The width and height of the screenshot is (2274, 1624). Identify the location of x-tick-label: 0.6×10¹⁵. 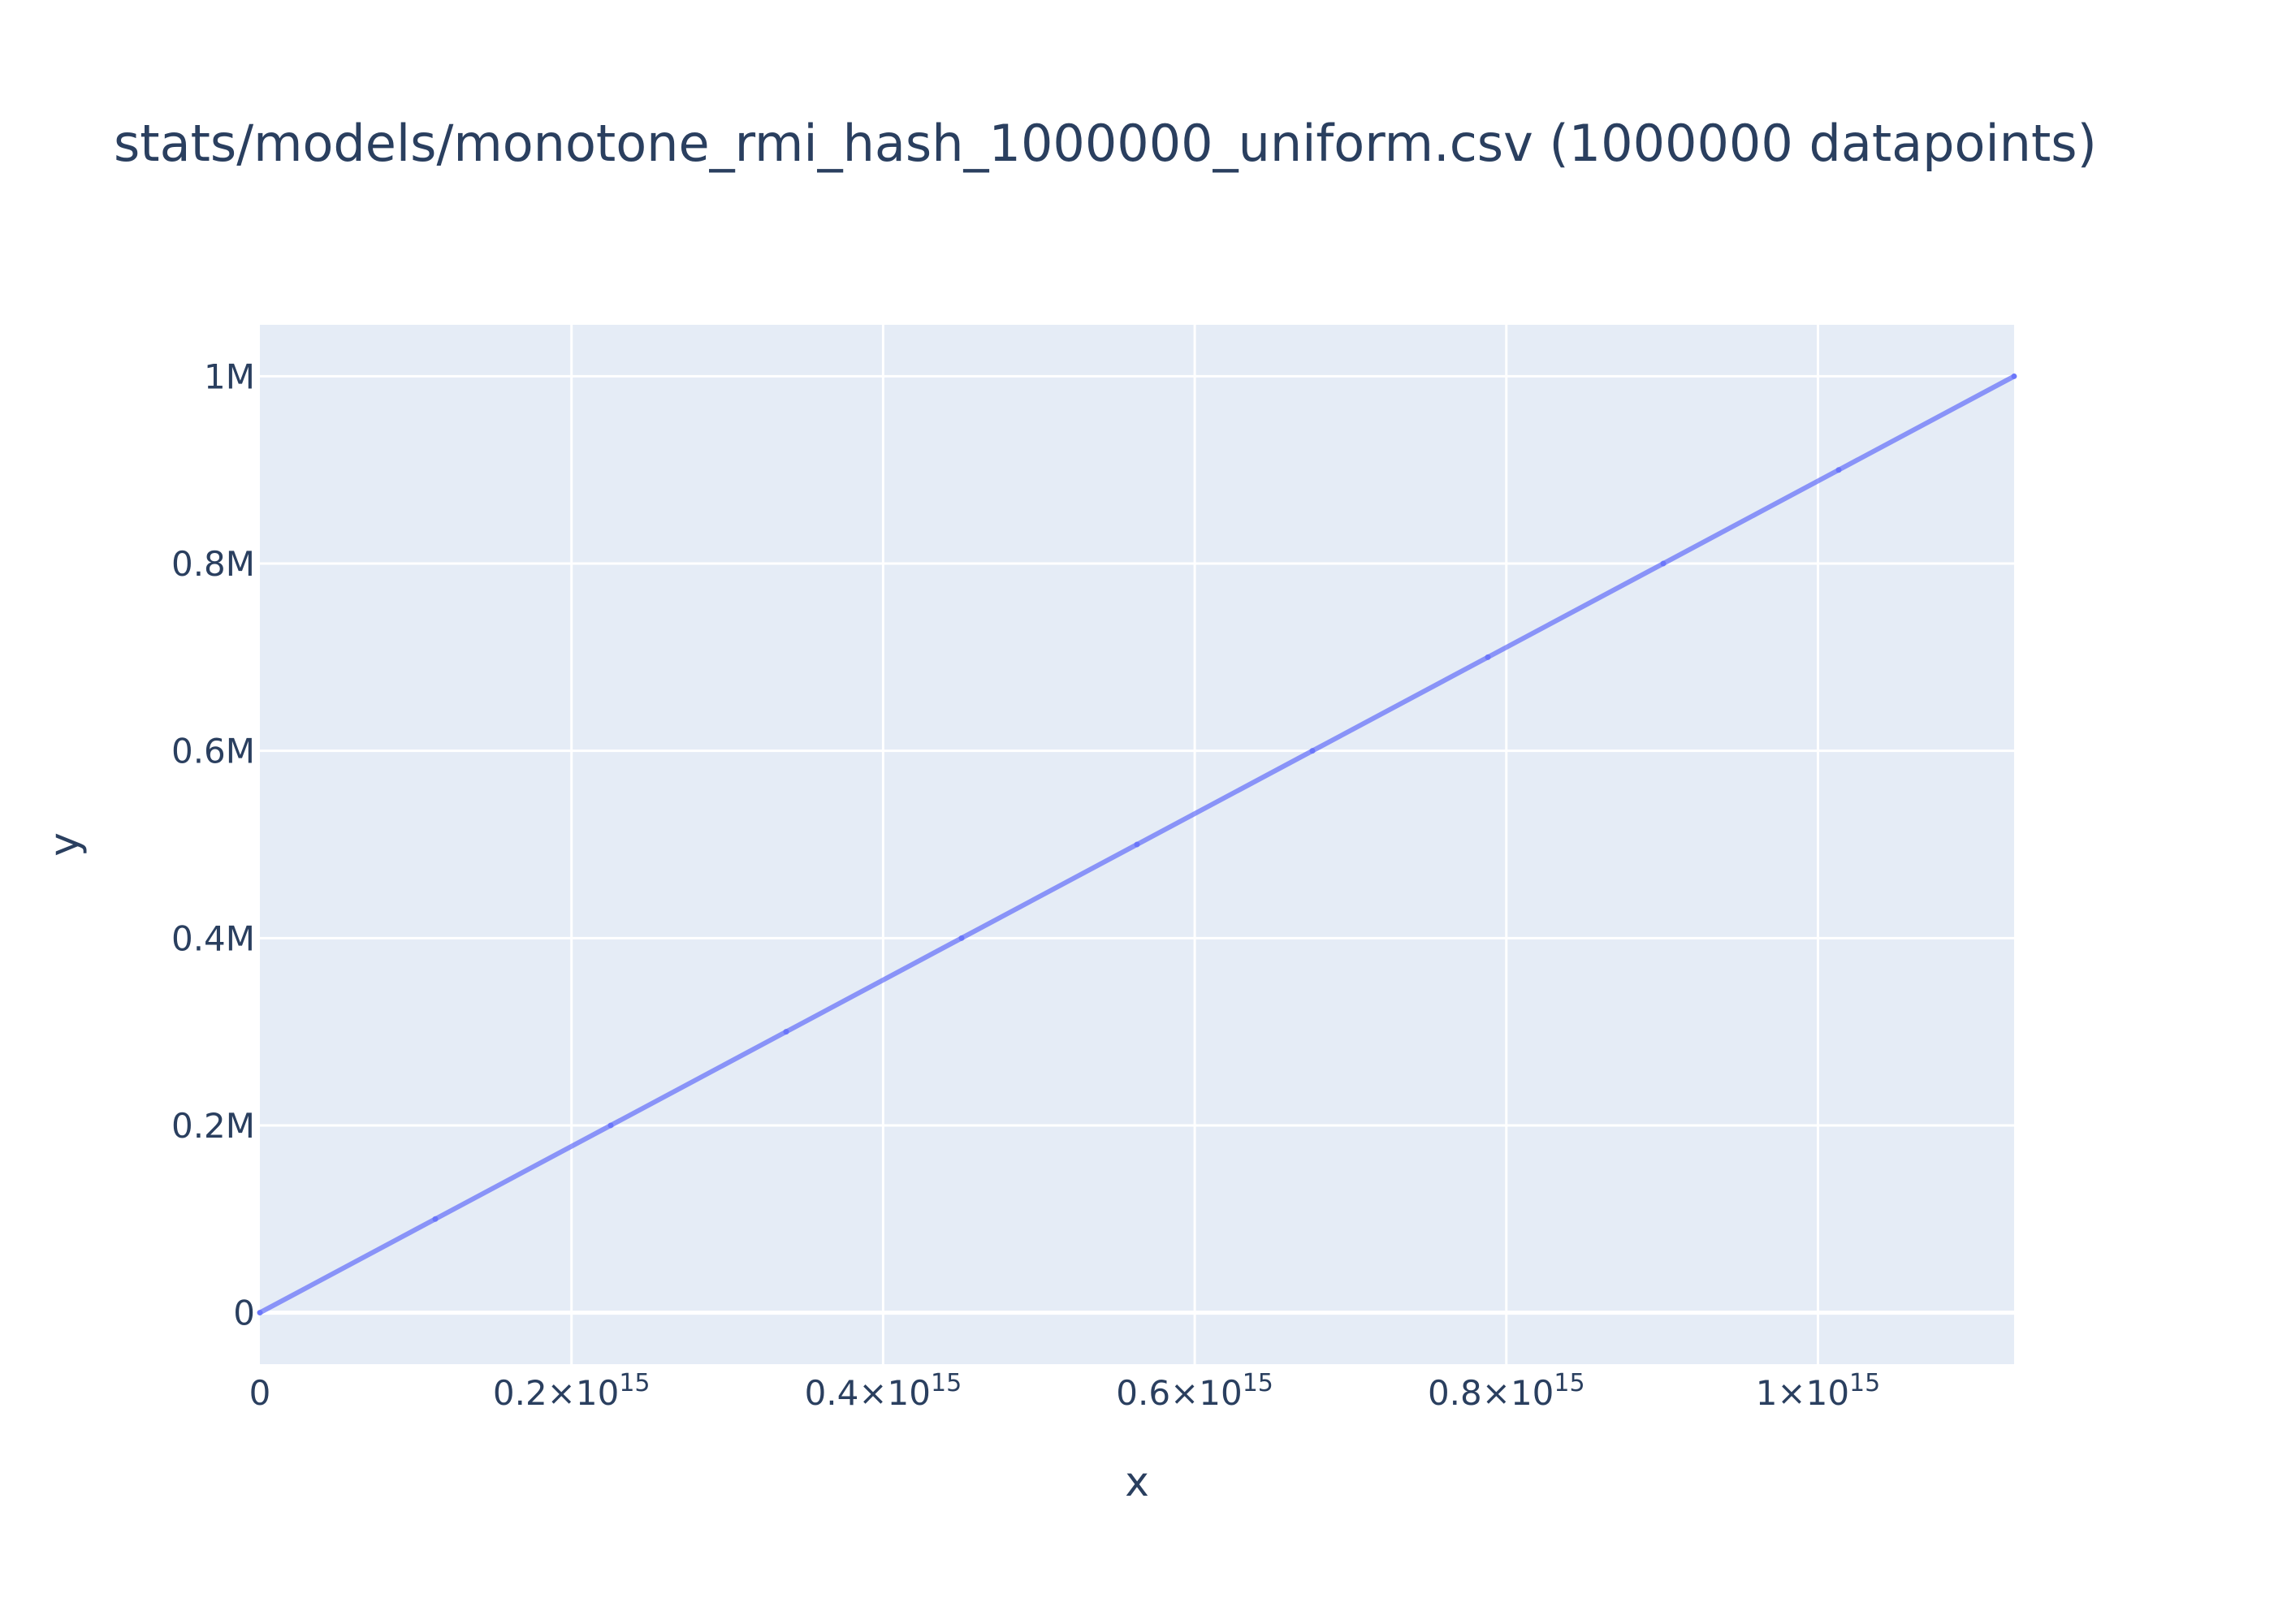
(1195, 1391).